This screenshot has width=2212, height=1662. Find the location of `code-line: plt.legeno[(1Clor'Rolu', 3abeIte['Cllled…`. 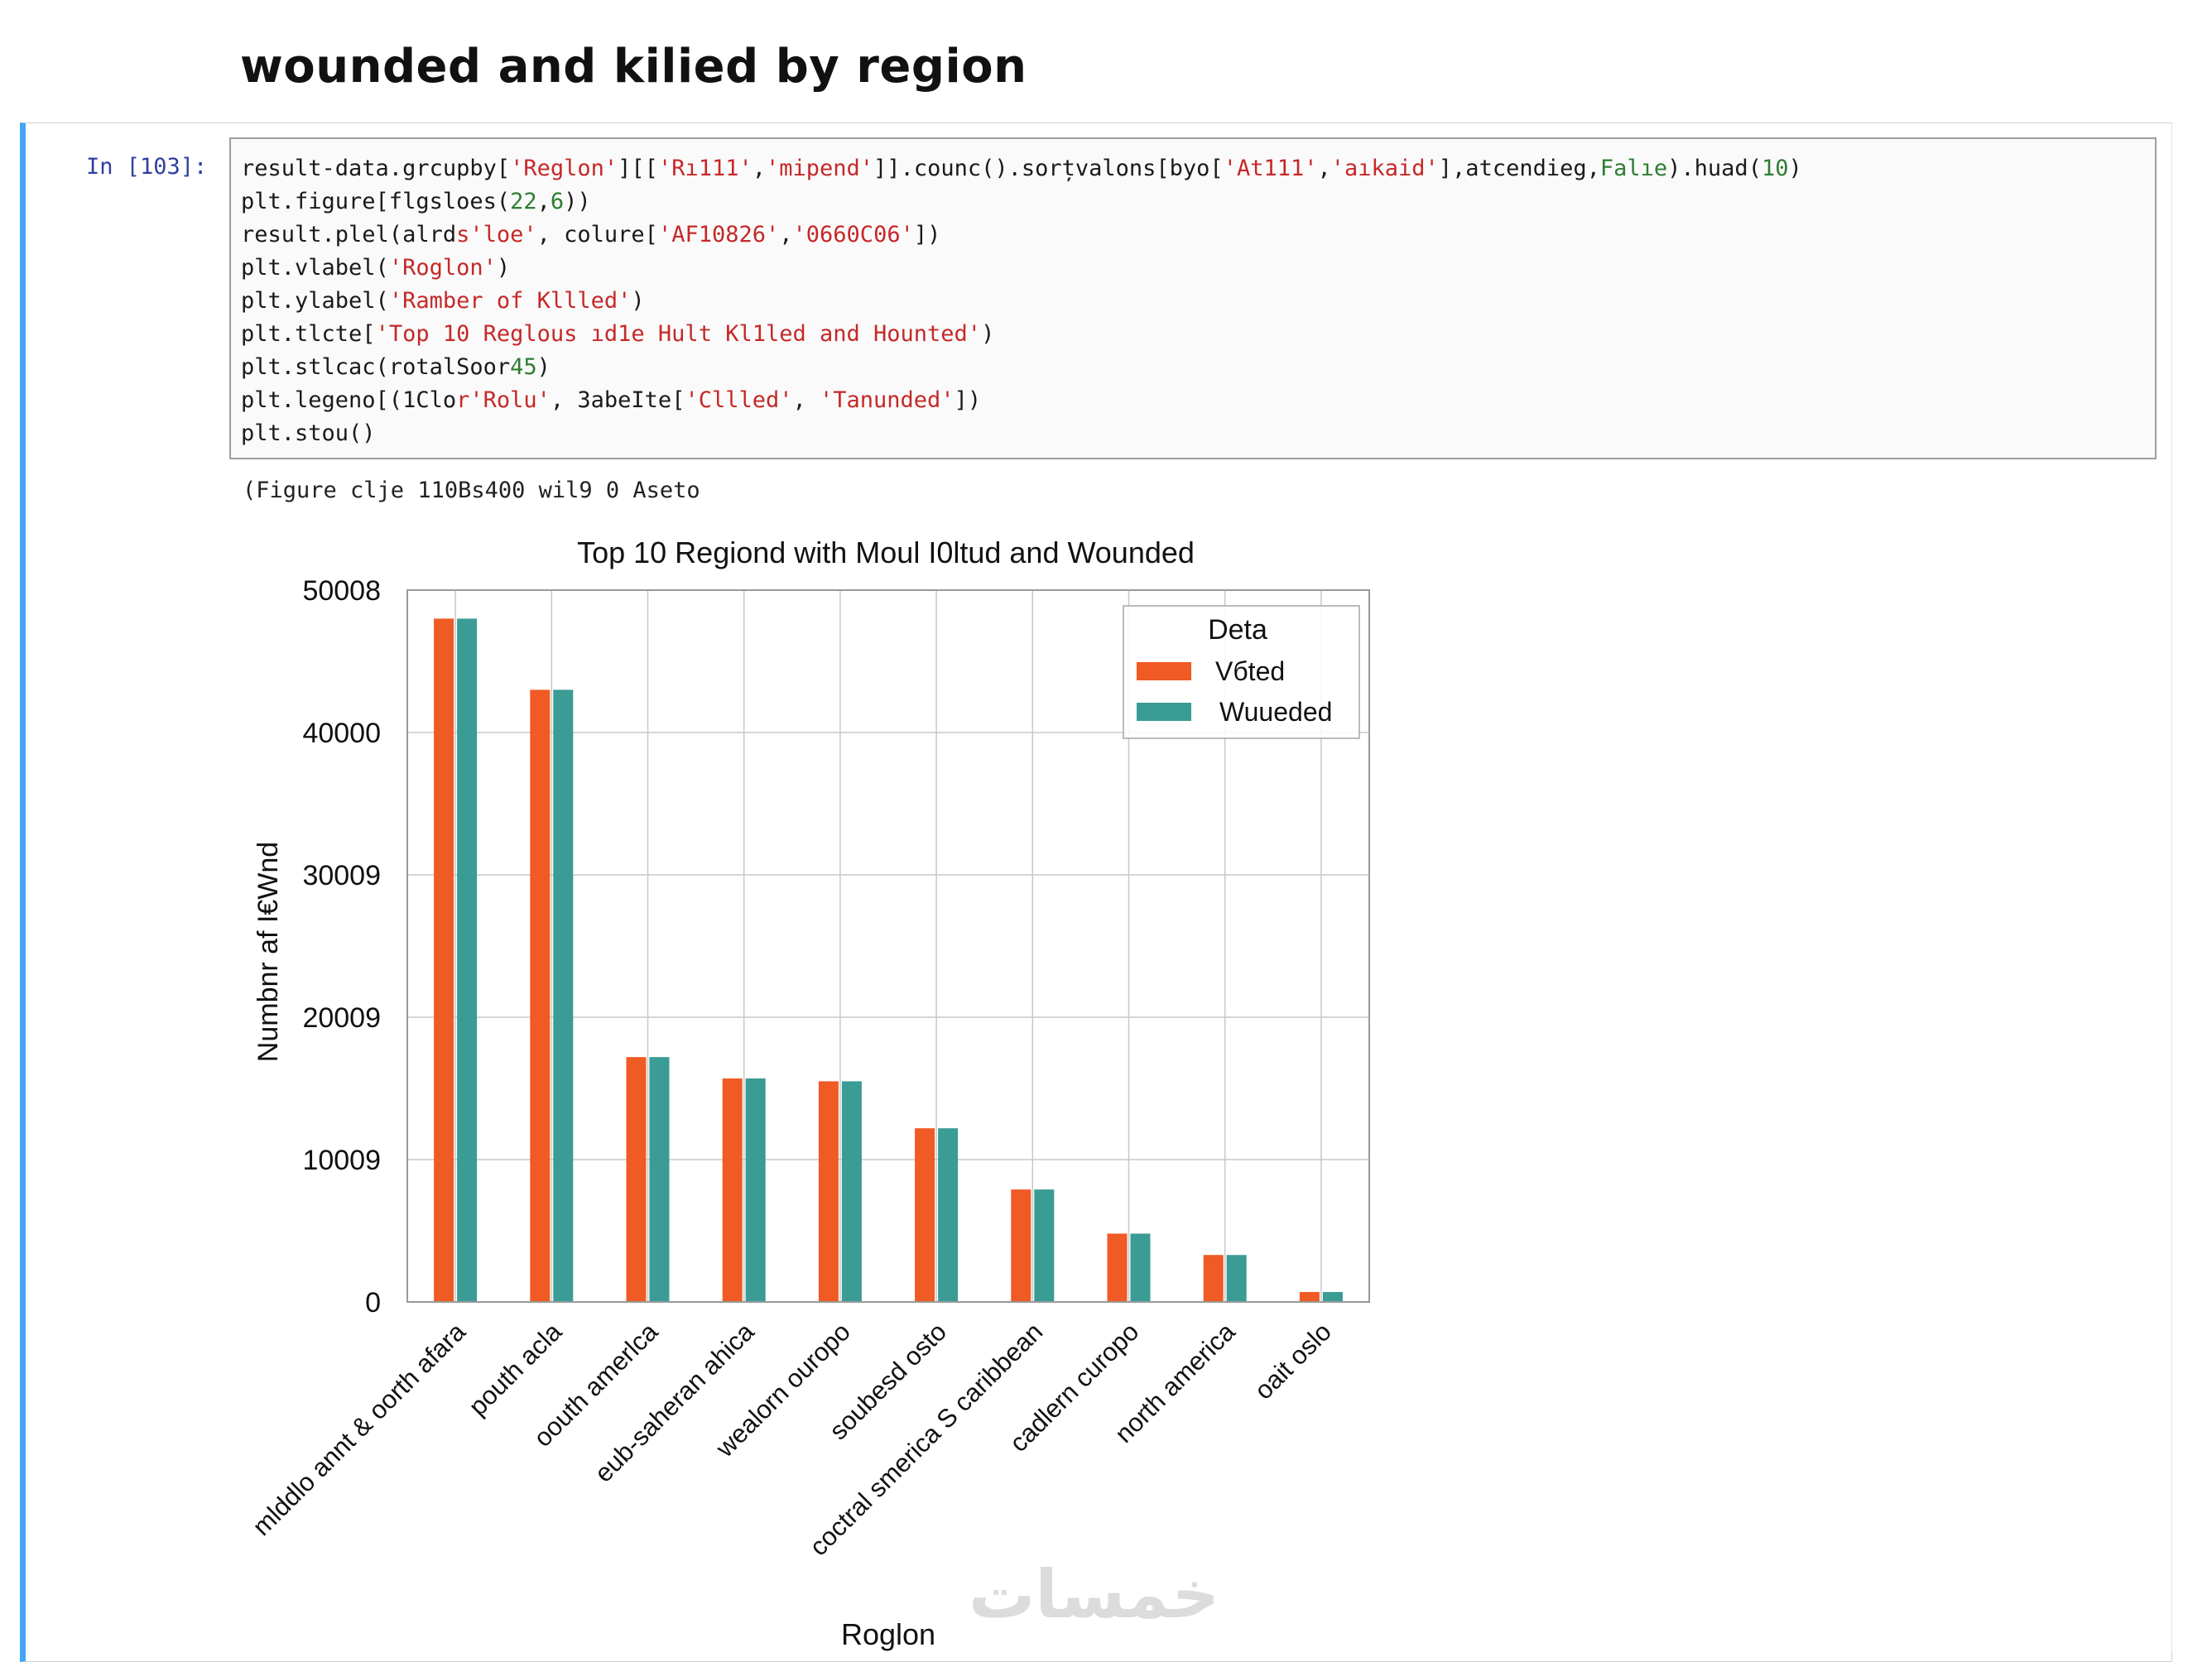

code-line: plt.legeno[(1Clor'Rolu', 3abeIte['Cllled… is located at coordinates (1193, 401).